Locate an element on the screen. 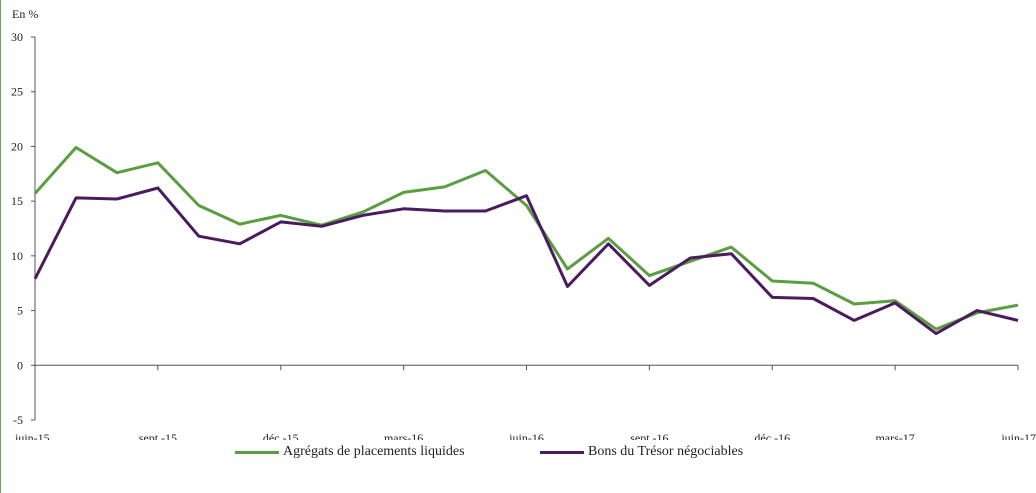 This screenshot has height=493, width=1036. y-tick-label: 25 is located at coordinates (17, 92).